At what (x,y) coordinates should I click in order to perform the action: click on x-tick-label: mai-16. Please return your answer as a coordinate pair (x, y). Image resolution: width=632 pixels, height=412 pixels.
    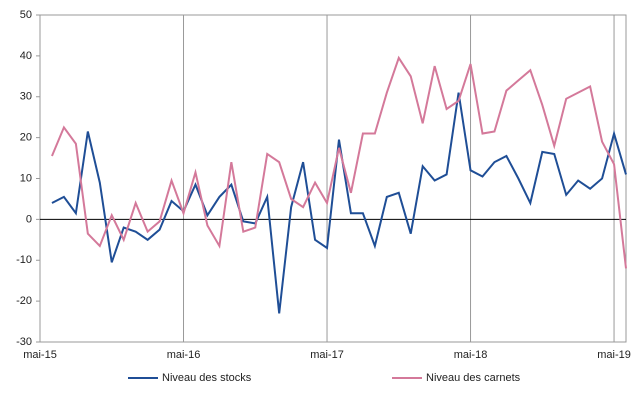
    Looking at the image, I should click on (184, 355).